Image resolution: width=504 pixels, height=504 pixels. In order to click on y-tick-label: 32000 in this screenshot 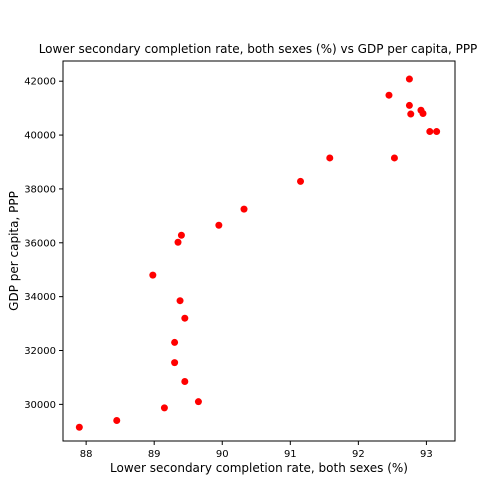, I will do `click(40, 351)`.